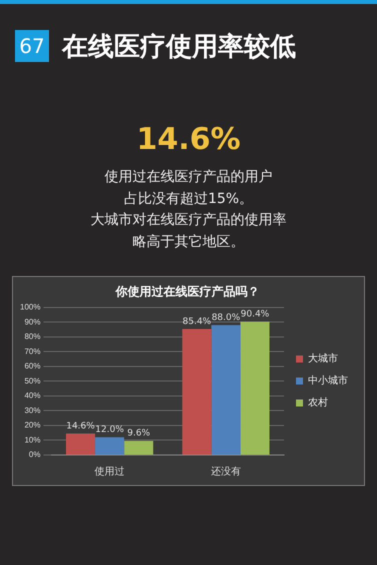 The height and width of the screenshot is (565, 377). What do you see at coordinates (32, 425) in the screenshot?
I see `y-tick-label: 20%` at bounding box center [32, 425].